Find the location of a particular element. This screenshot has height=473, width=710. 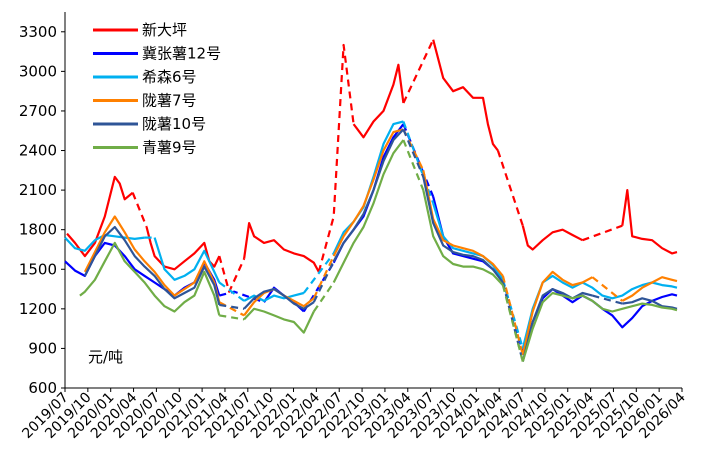

y-tick-label: 3300 is located at coordinates (38, 32).